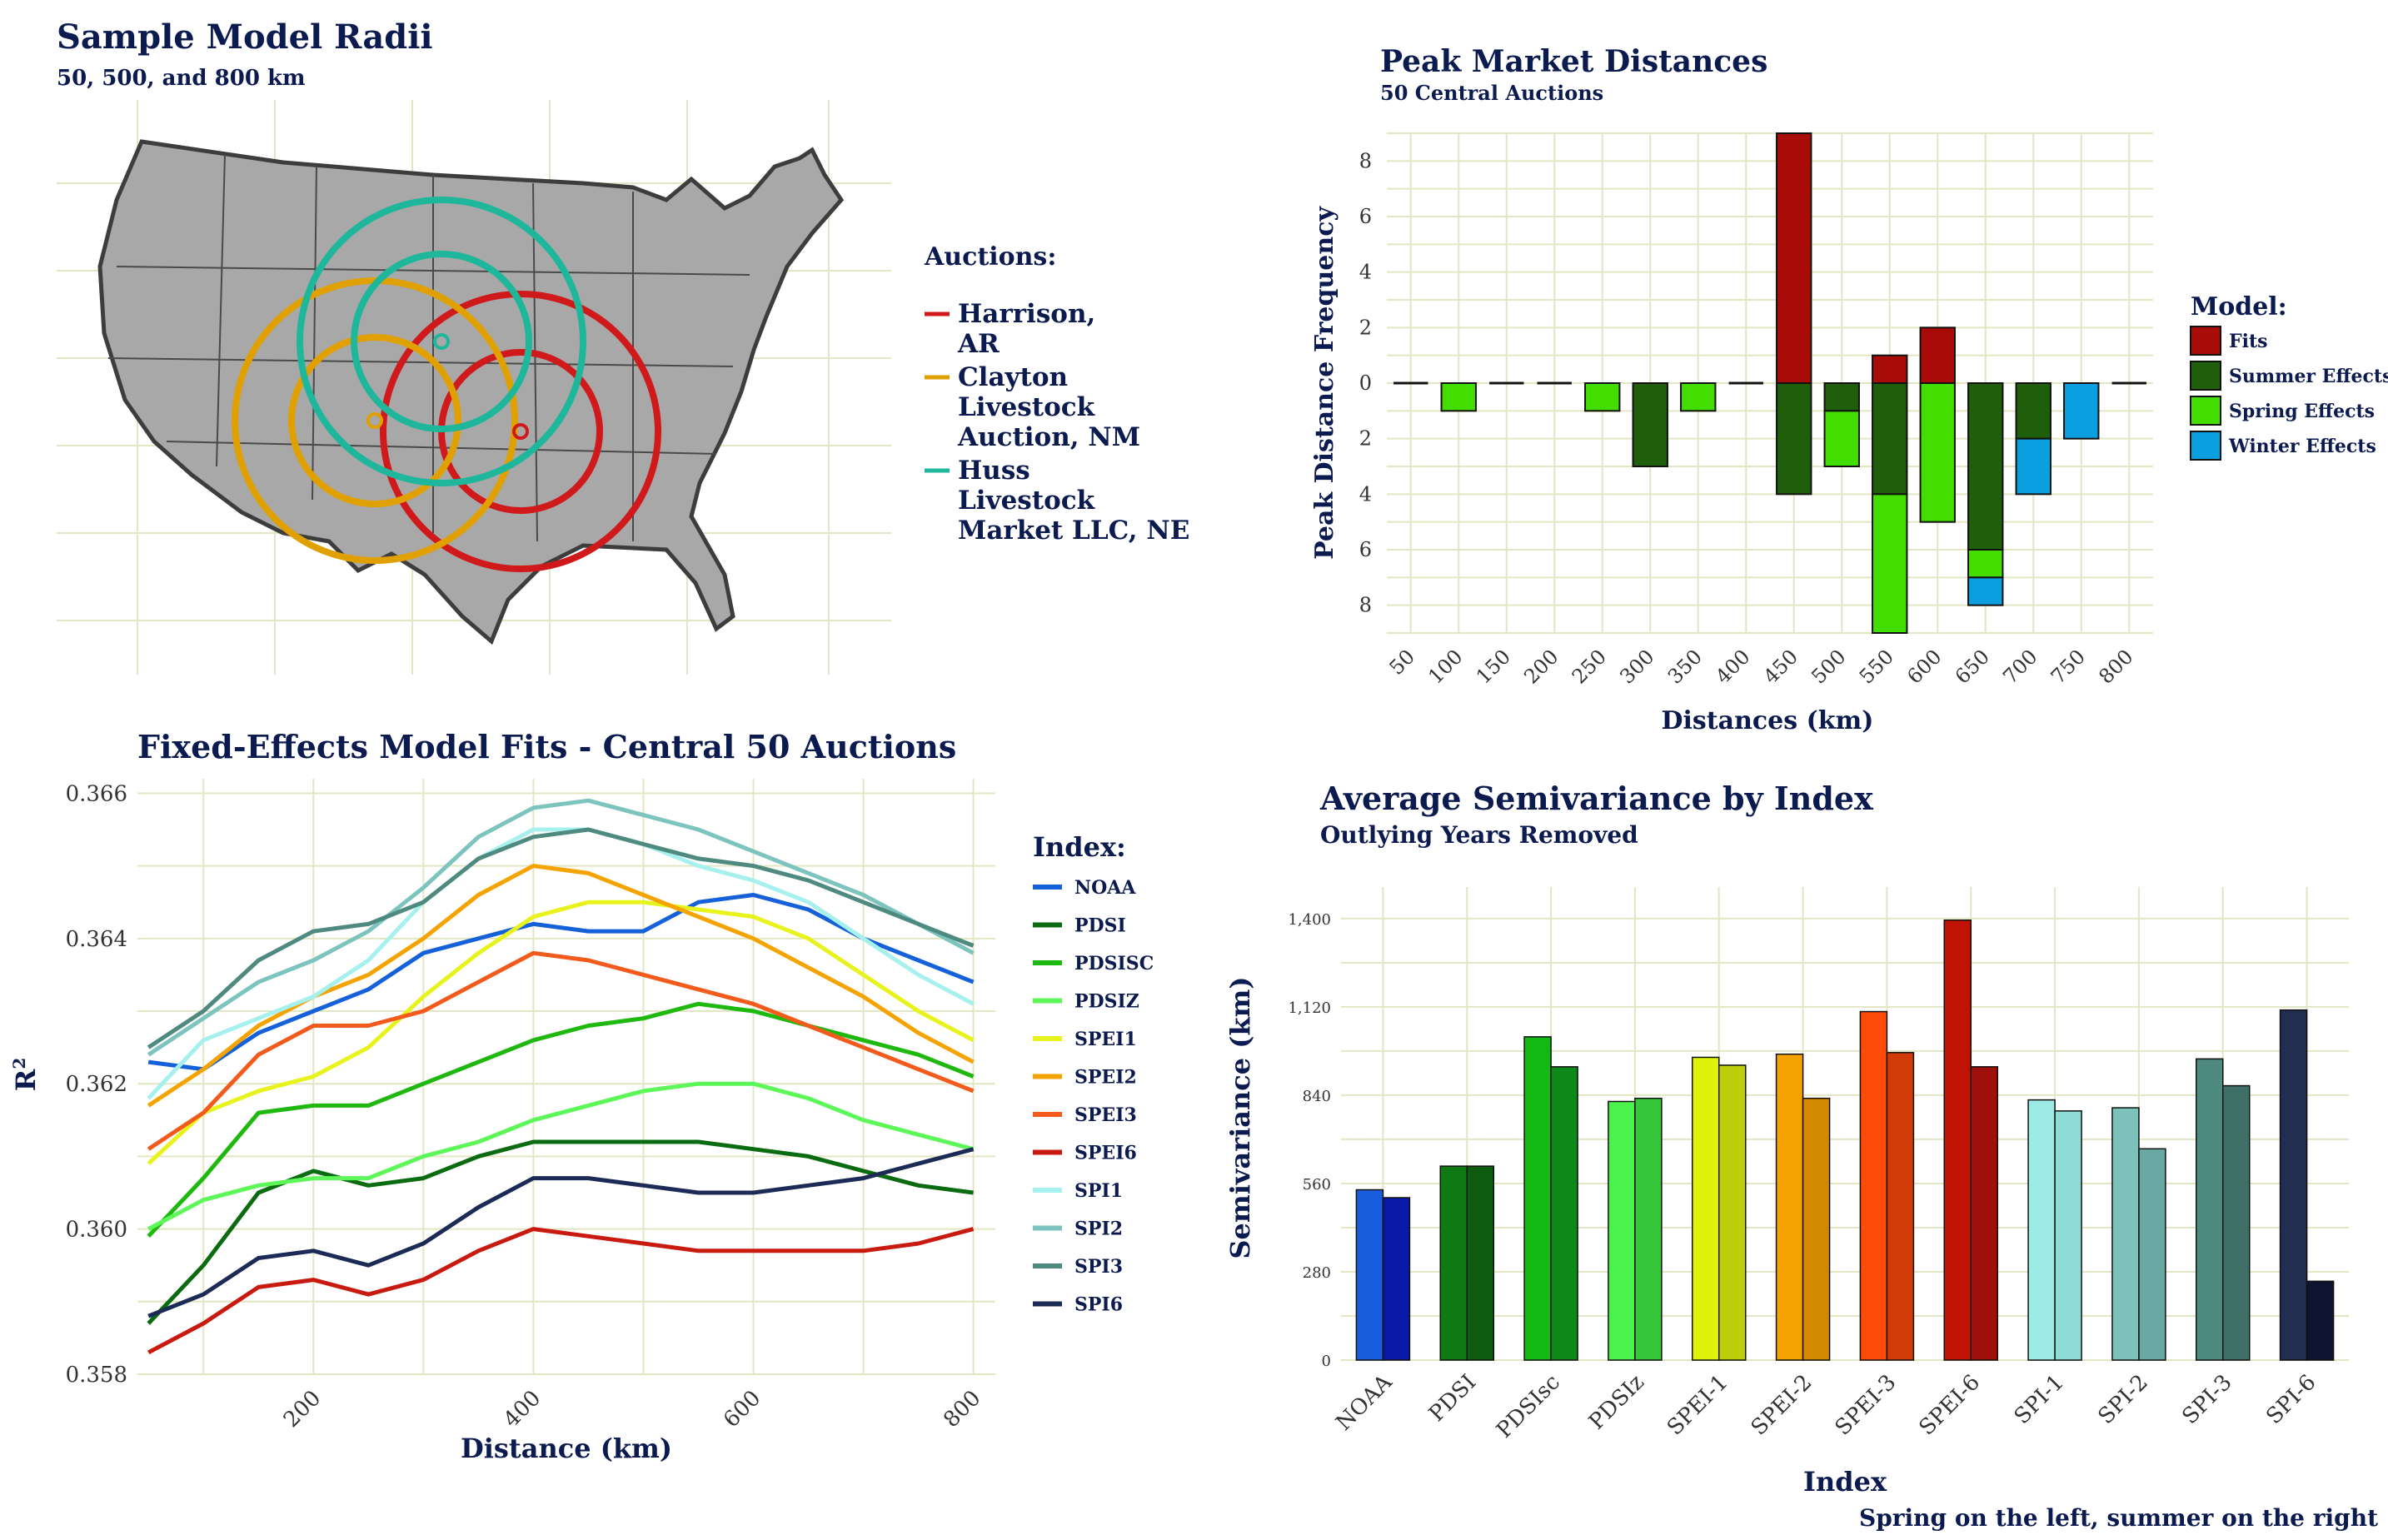 The width and height of the screenshot is (2388, 1540). I want to click on fits-ylabel: R2, so click(25, 1075).